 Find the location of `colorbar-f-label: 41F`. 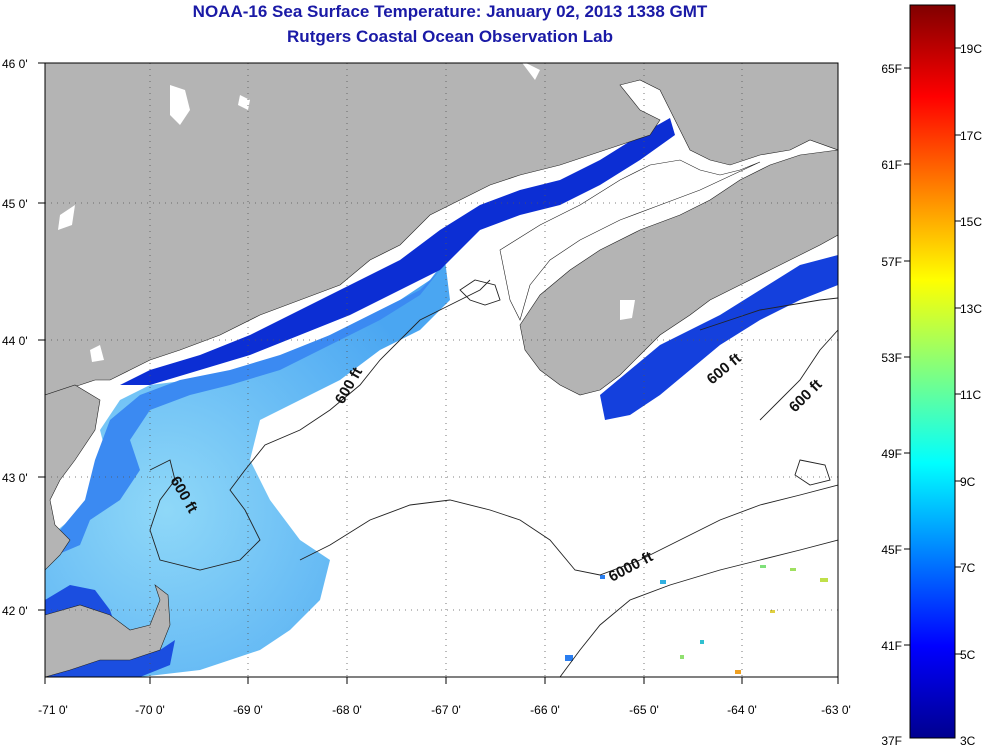

colorbar-f-label: 41F is located at coordinates (891, 646).